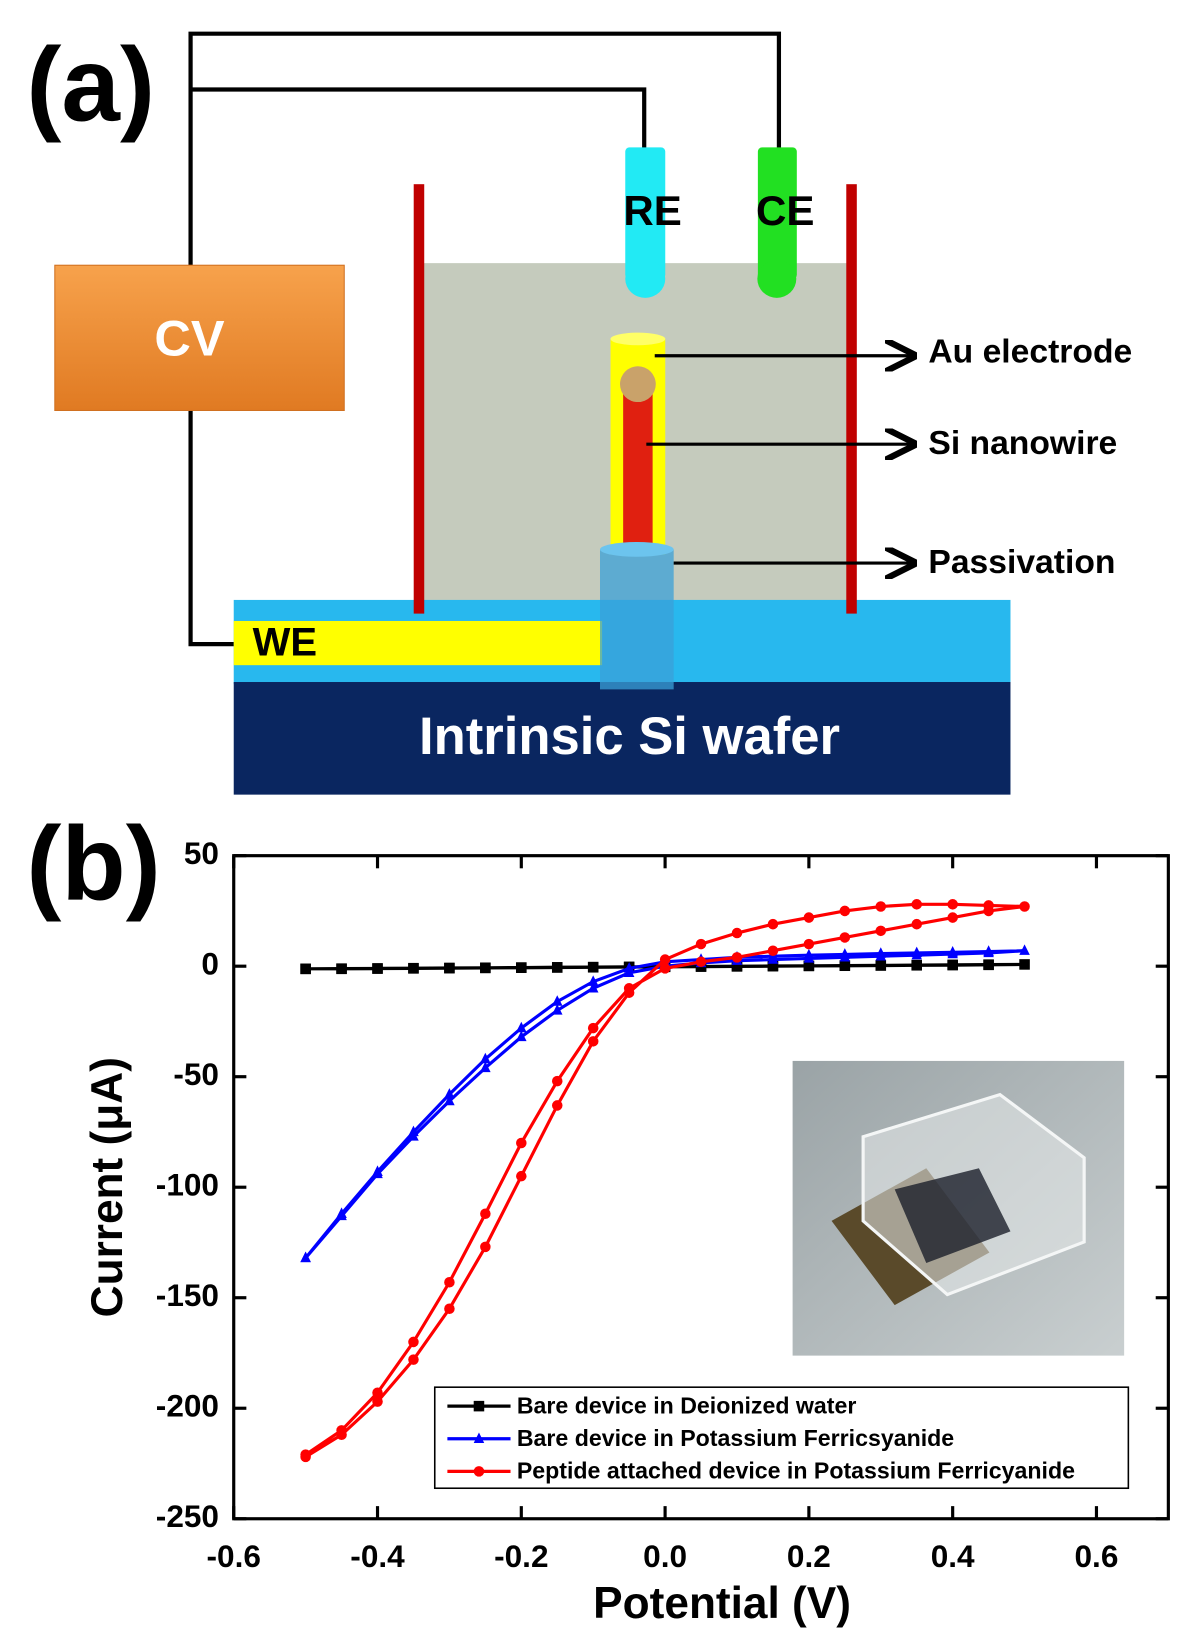  I want to click on cv-box, so click(199, 337).